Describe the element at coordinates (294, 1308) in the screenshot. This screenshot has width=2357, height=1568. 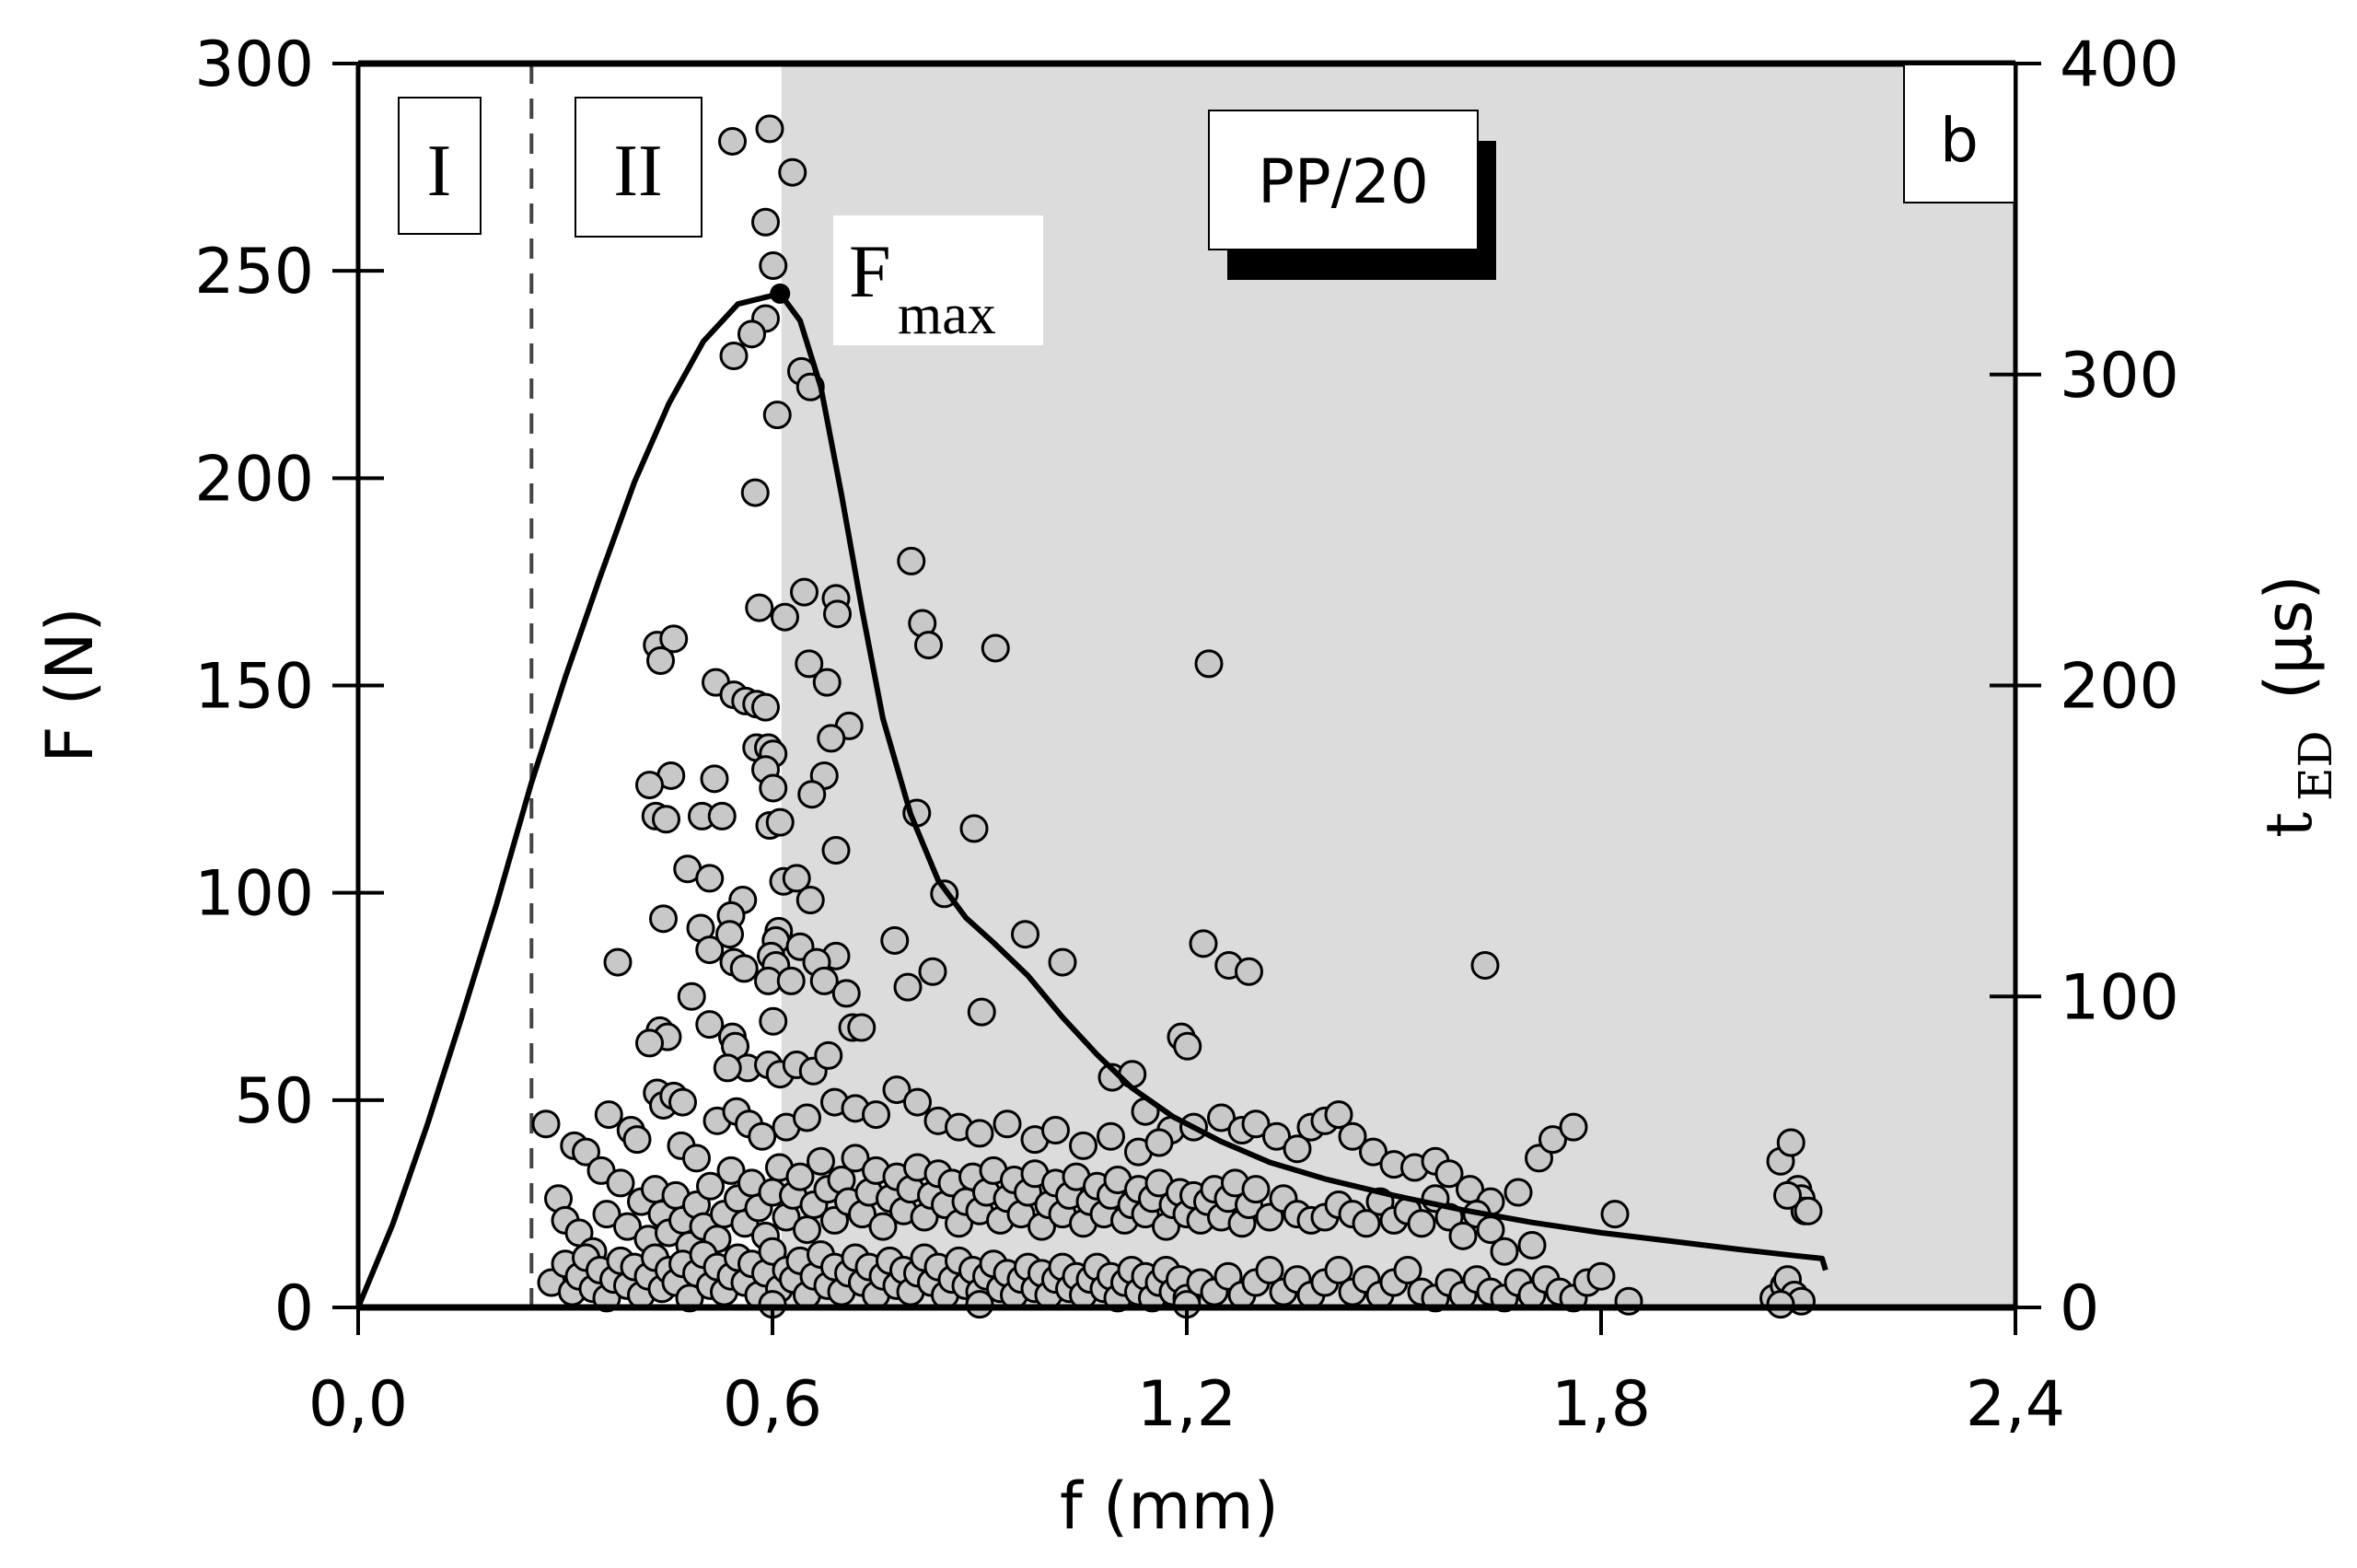
I see `y-left-tick-label: 0` at that location.